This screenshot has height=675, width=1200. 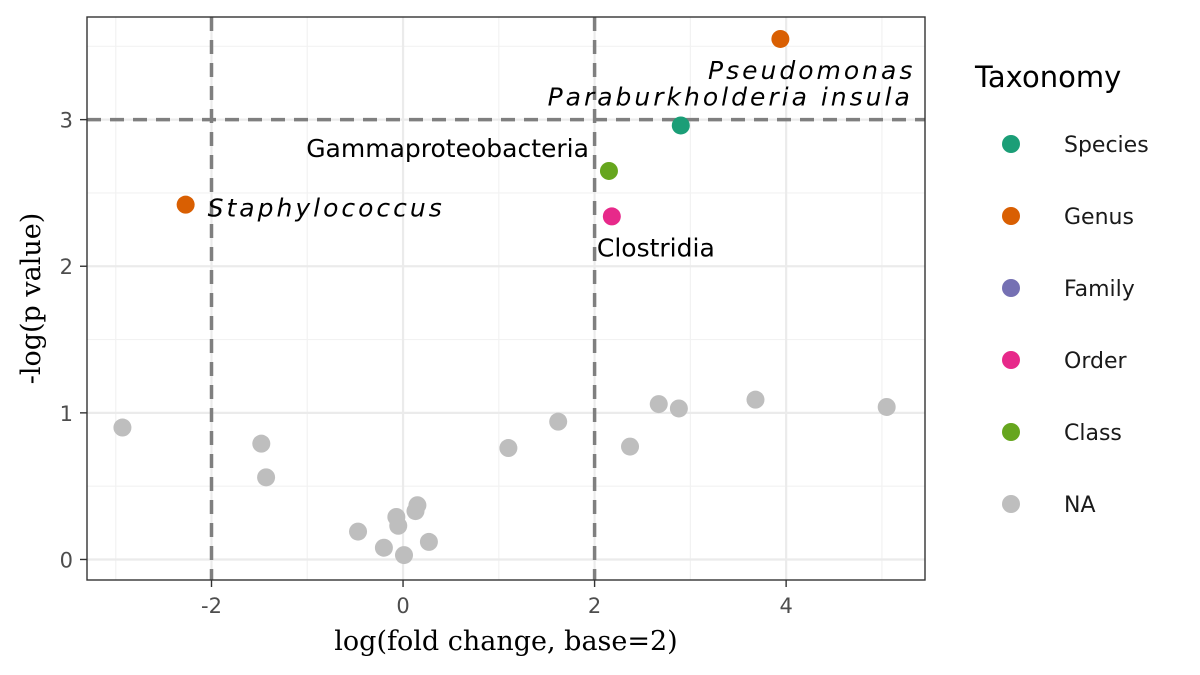 What do you see at coordinates (1080, 505) in the screenshot?
I see `legend-label-na: NA` at bounding box center [1080, 505].